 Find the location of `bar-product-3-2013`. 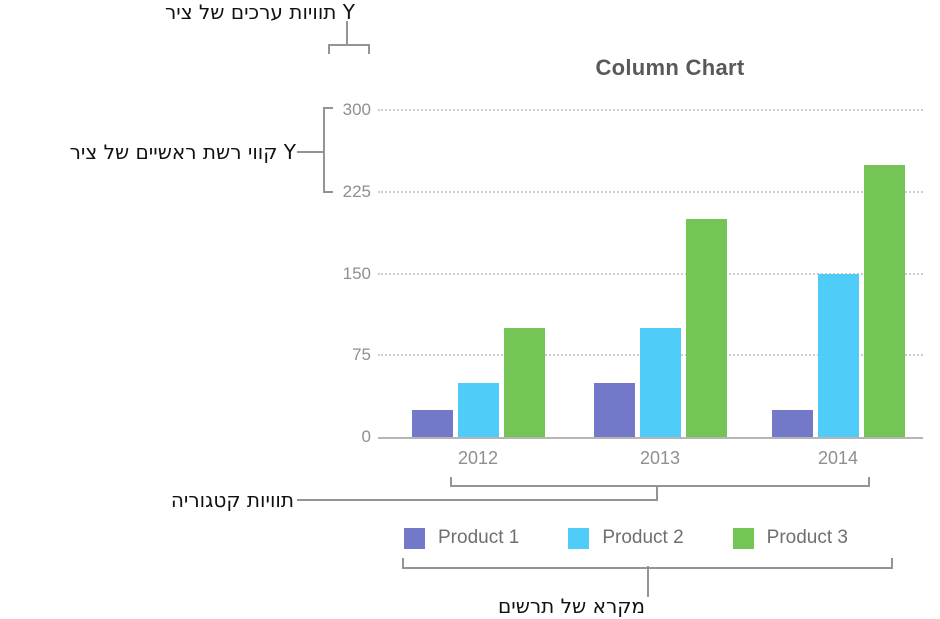

bar-product-3-2013 is located at coordinates (706, 328).